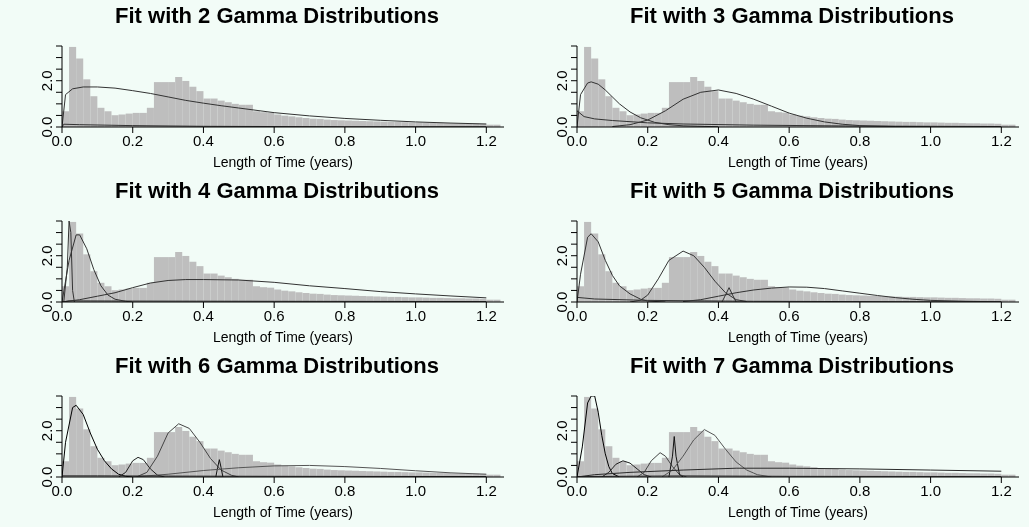  Describe the element at coordinates (277, 366) in the screenshot. I see `chart-title: Fit with 6 Gamma Distributions` at that location.